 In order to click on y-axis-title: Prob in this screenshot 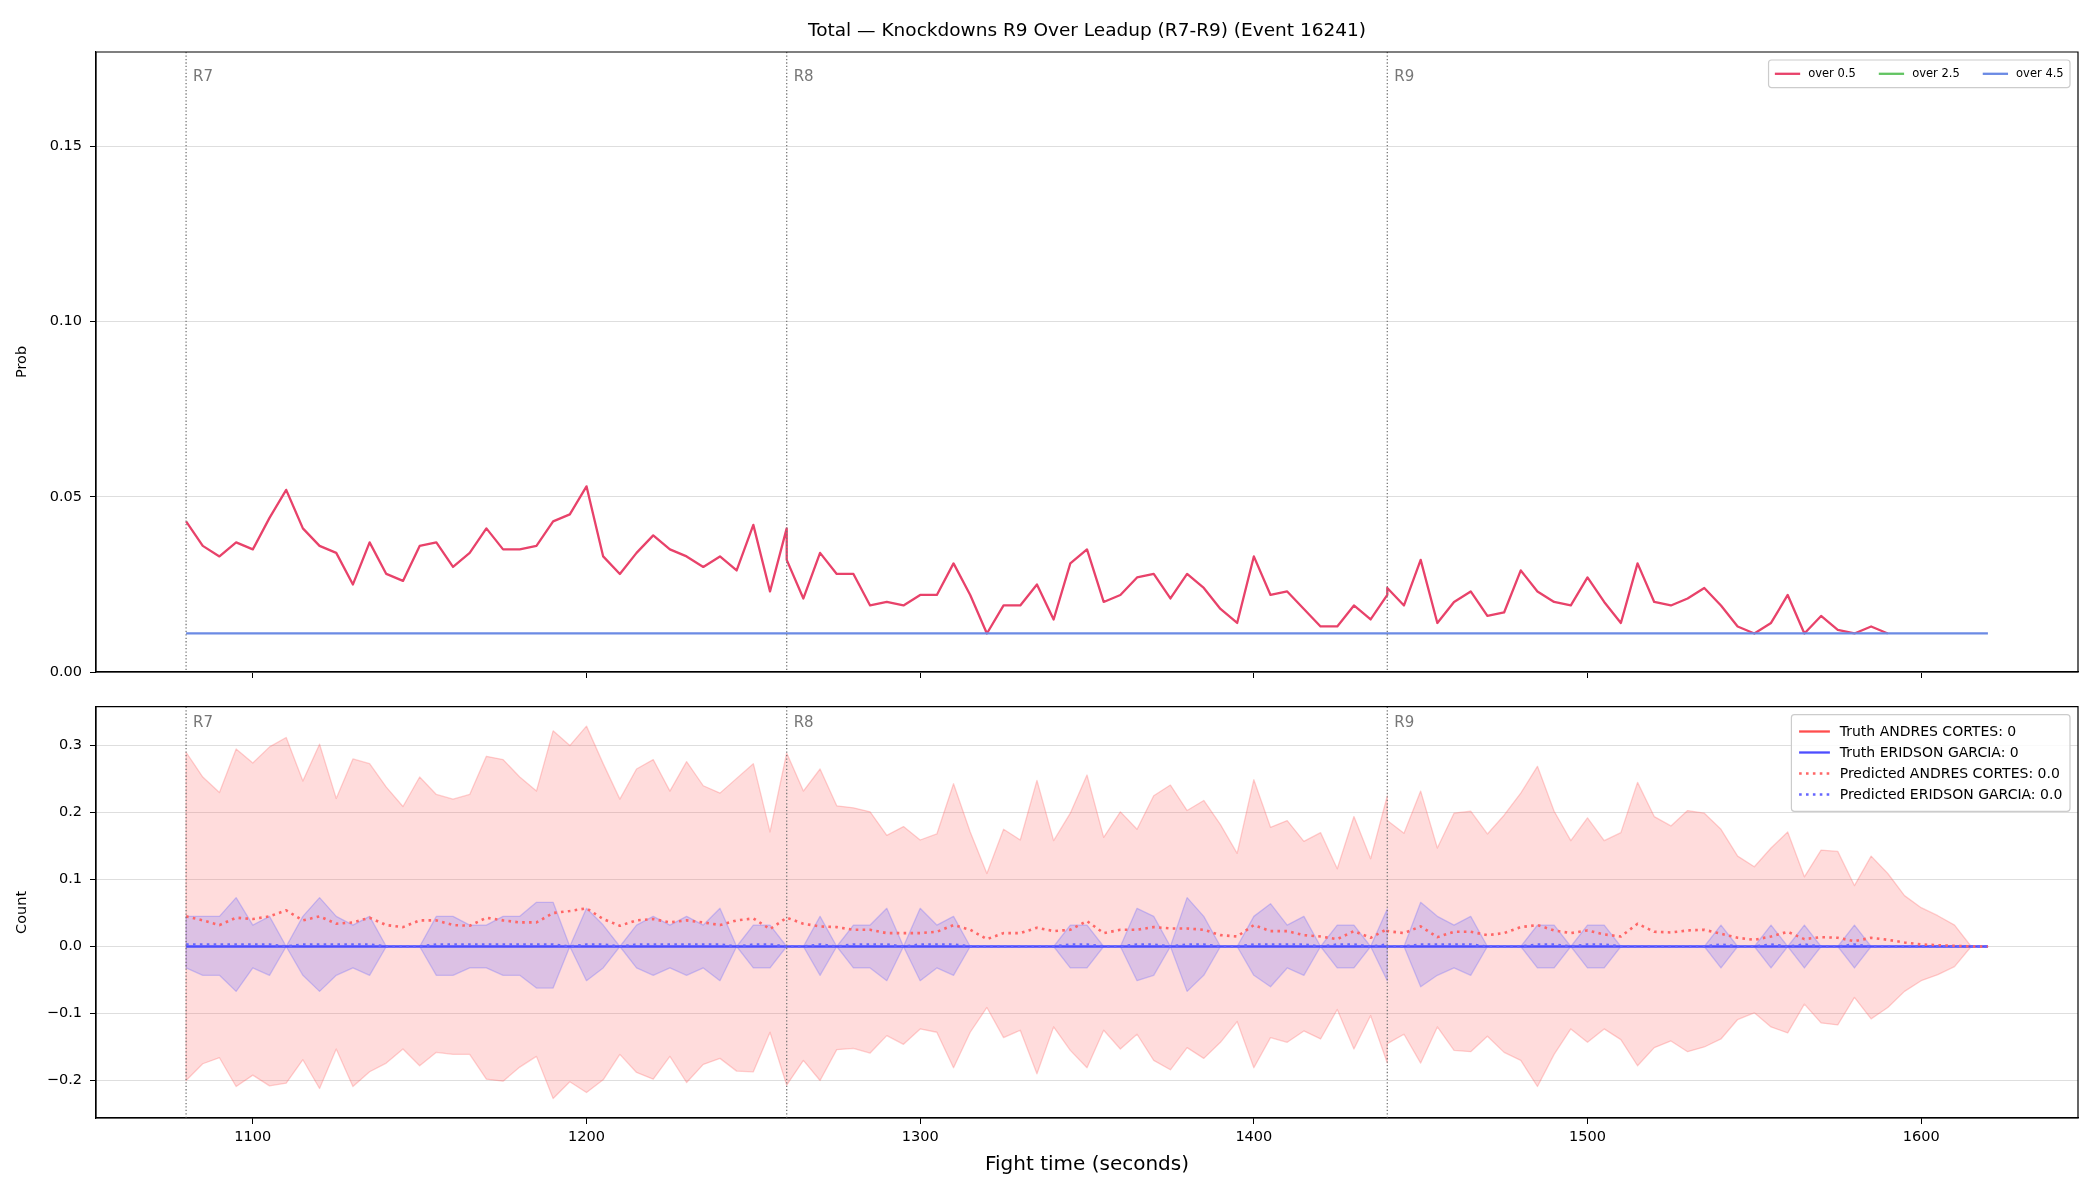, I will do `click(21, 362)`.